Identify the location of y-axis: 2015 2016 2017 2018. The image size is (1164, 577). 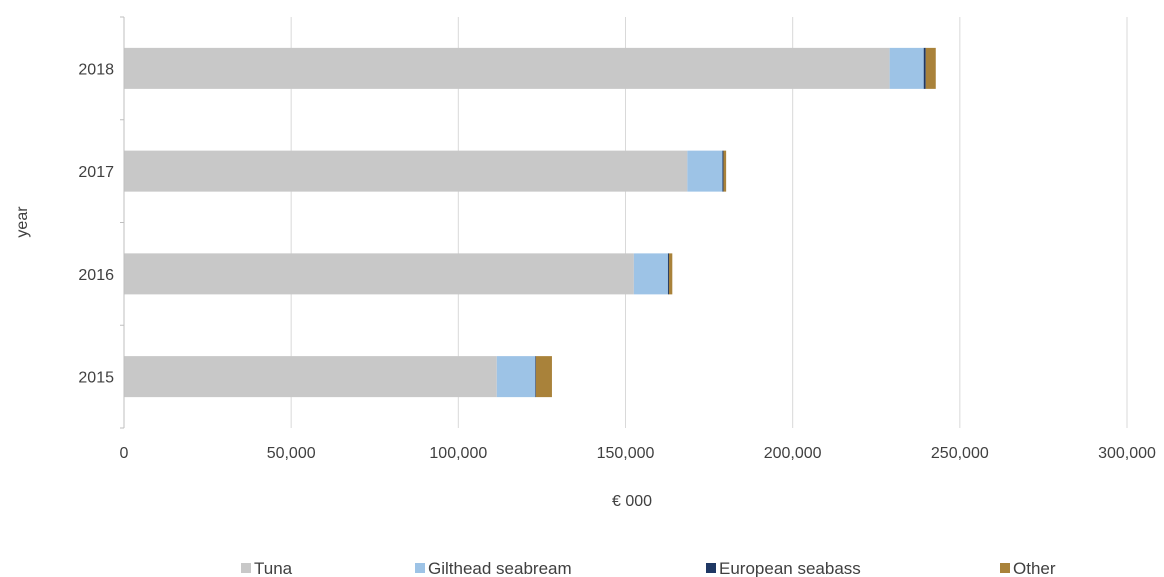
(101, 222).